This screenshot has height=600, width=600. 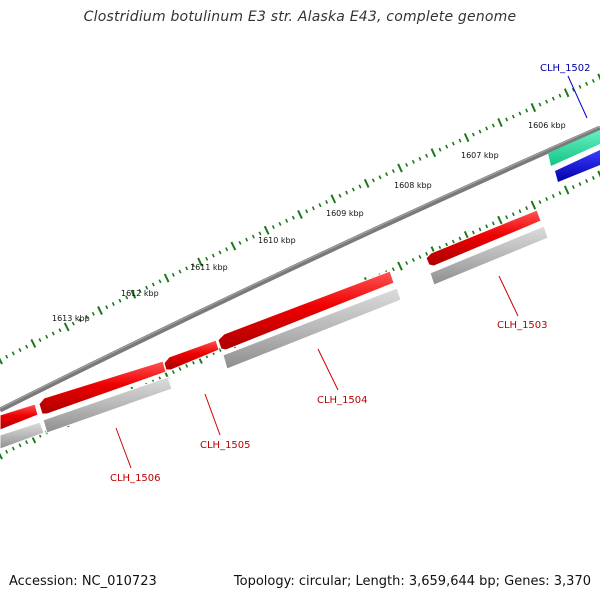 I want to click on gene-clh-1506-features, so click(x=105, y=397).